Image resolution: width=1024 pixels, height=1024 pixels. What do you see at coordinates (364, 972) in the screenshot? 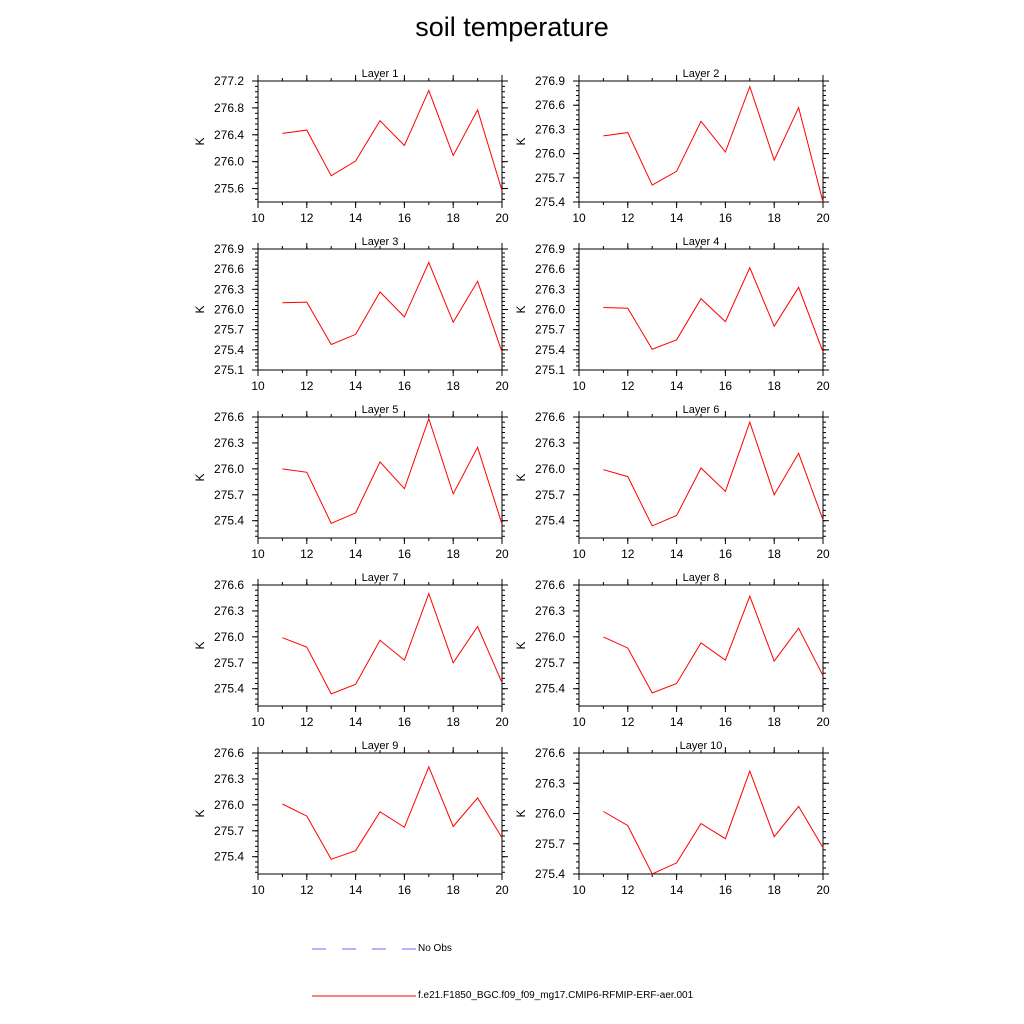
I see `chart-legend` at bounding box center [364, 972].